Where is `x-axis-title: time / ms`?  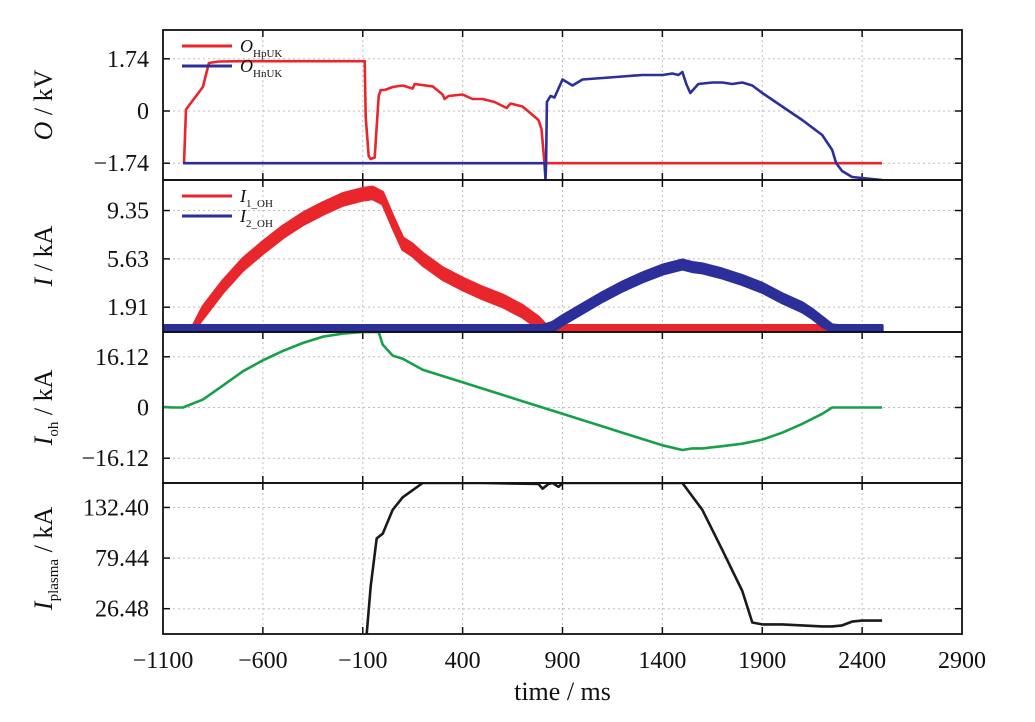
x-axis-title: time / ms is located at coordinates (562, 691).